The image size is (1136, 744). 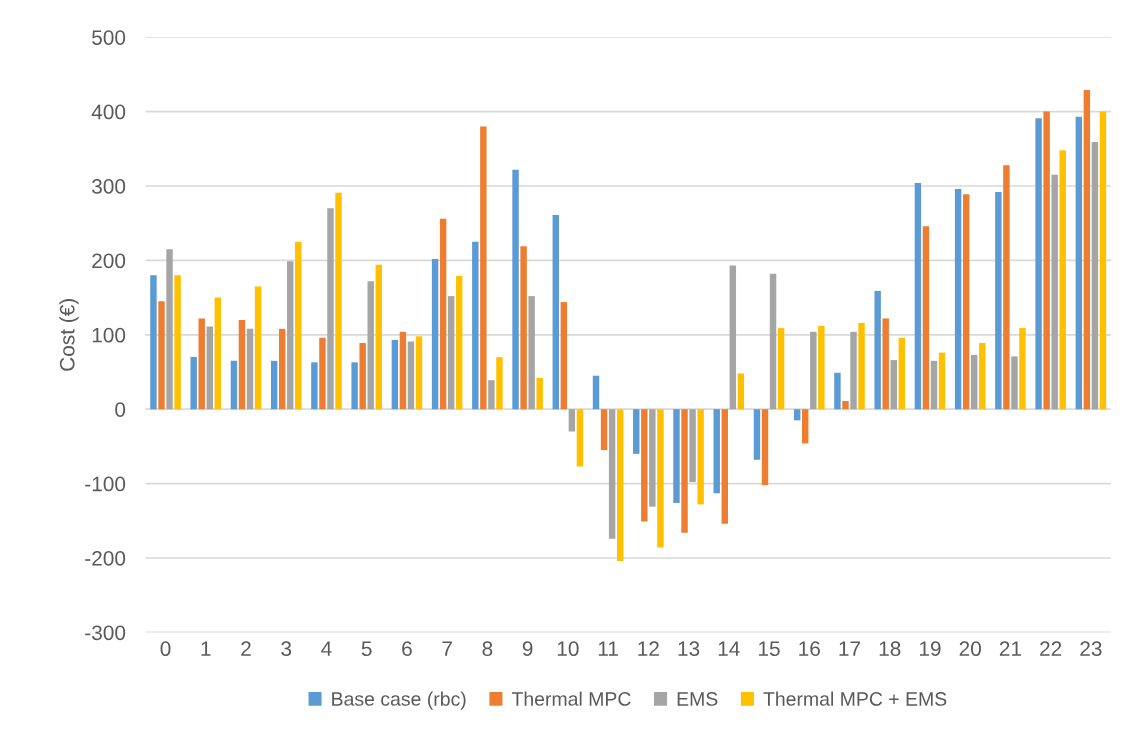 What do you see at coordinates (608, 648) in the screenshot?
I see `x-tick-label: 11` at bounding box center [608, 648].